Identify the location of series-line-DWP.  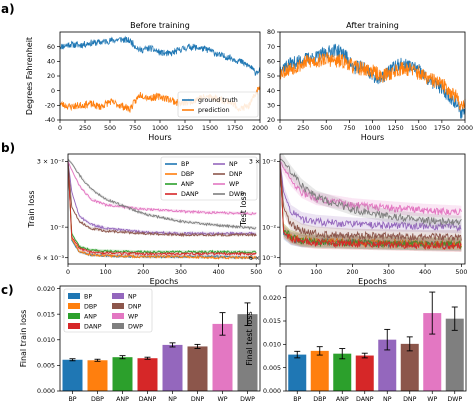
(162, 195).